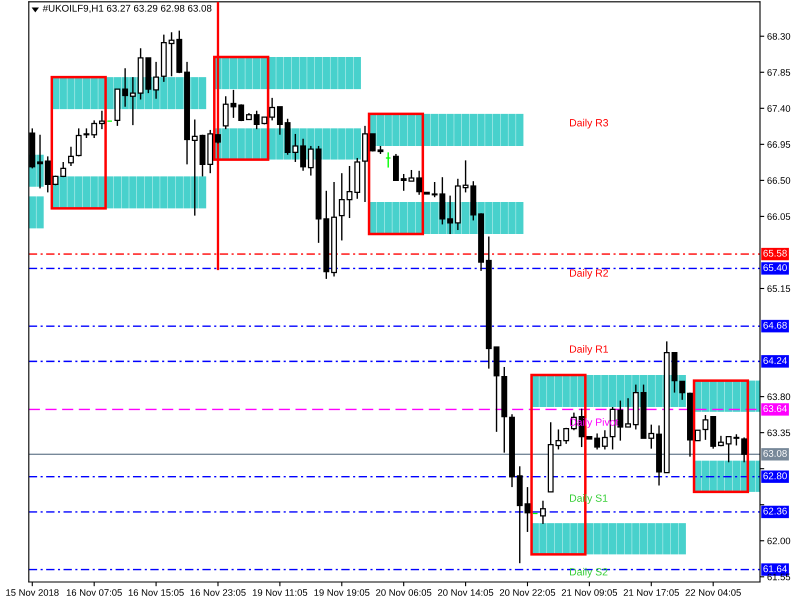 Image resolution: width=800 pixels, height=600 pixels. What do you see at coordinates (218, 592) in the screenshot?
I see `x-tick-label: 16 Nov 23:05` at bounding box center [218, 592].